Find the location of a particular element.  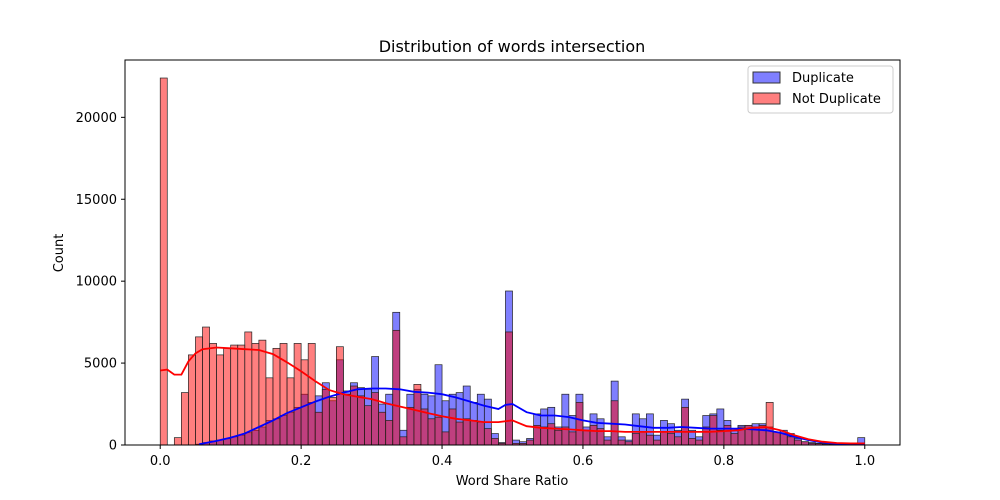

y-tick-label: 10000 is located at coordinates (96, 282).